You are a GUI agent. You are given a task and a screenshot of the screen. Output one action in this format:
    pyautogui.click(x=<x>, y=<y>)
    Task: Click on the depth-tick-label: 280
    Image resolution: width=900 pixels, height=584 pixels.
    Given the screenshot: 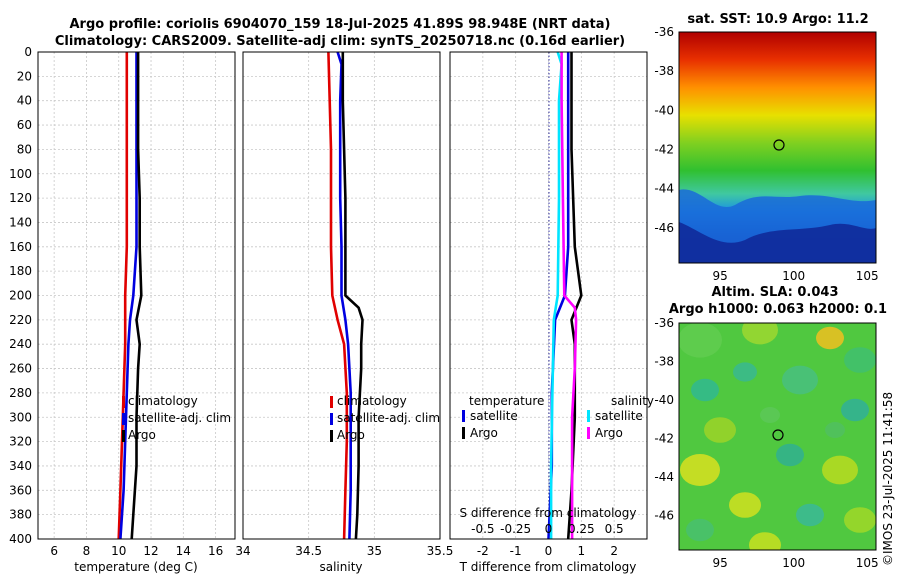 What is the action you would take?
    pyautogui.click(x=20, y=393)
    